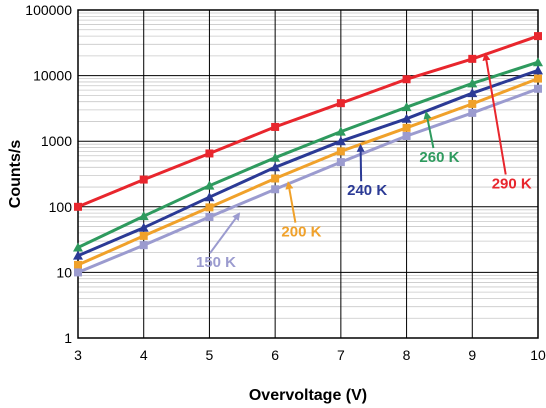 The image size is (546, 408). Describe the element at coordinates (512, 184) in the screenshot. I see `series-label: 290 K` at that location.